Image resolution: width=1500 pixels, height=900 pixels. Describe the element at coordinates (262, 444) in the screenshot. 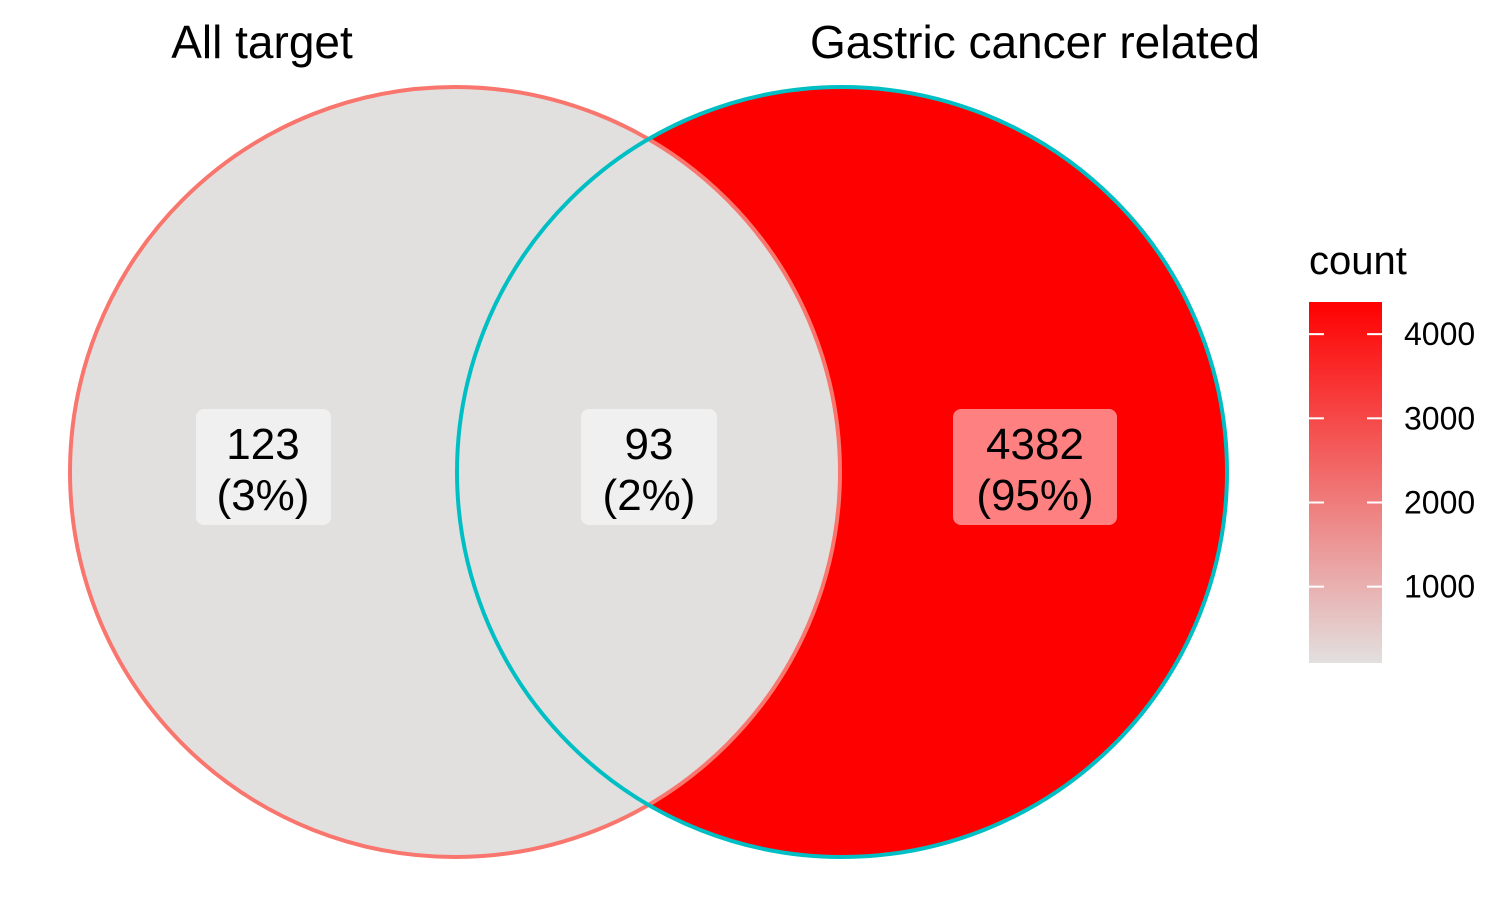

I see `region-count: 123` at that location.